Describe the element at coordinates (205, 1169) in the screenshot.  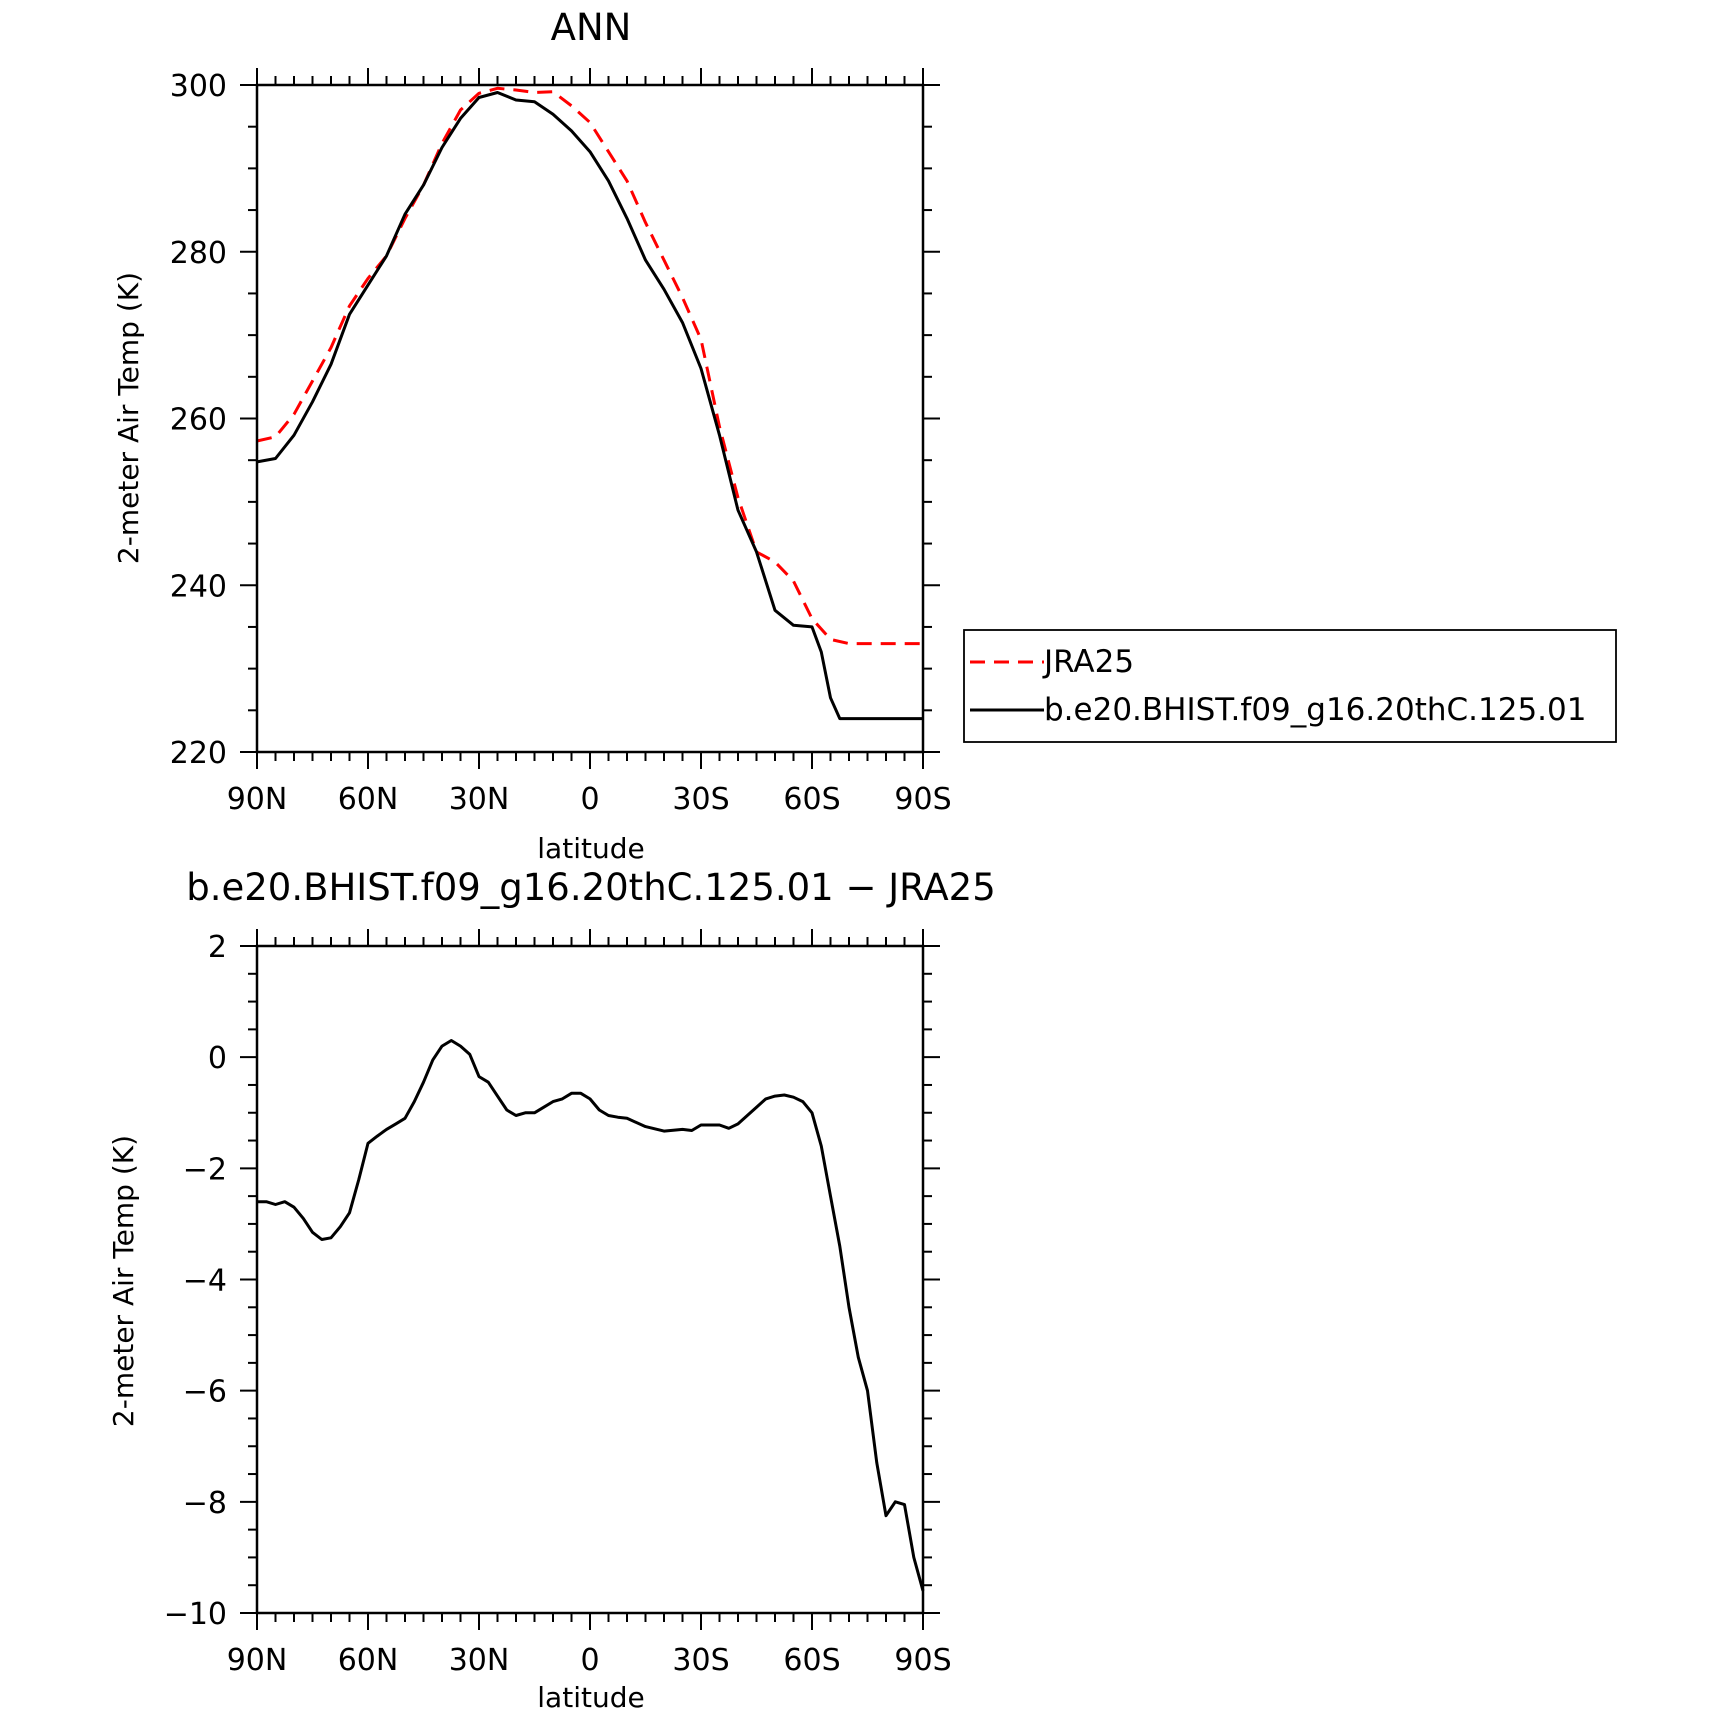
I see `bottom-y-tick-label: −2` at that location.